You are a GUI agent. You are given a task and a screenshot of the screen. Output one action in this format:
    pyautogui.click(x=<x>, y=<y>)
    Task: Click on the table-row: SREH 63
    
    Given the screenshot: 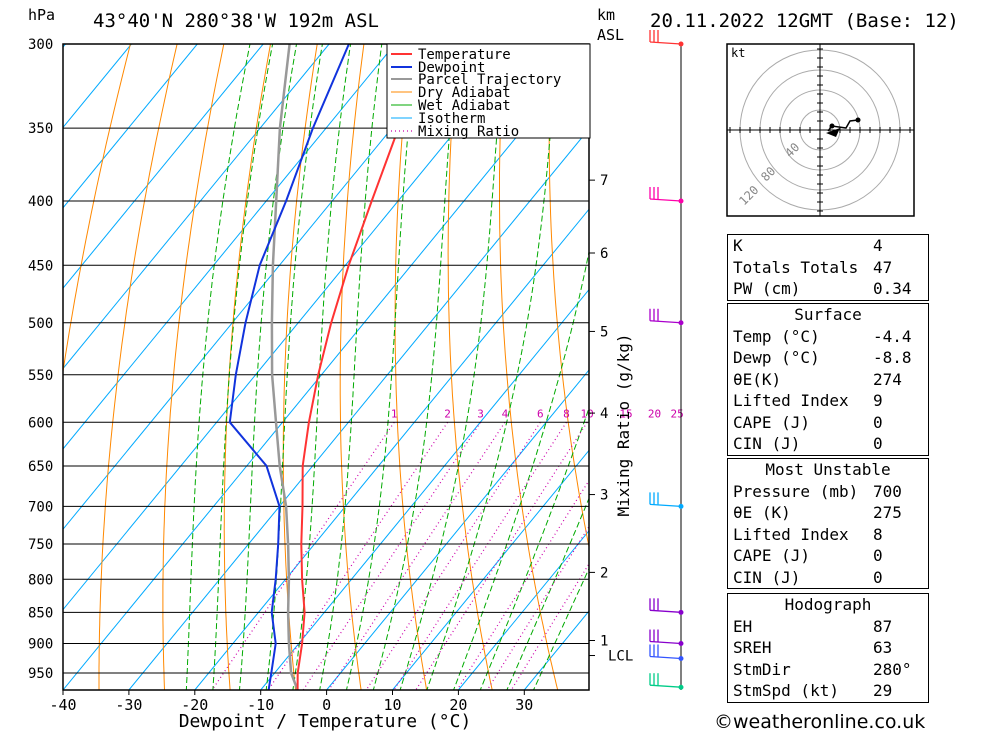 What is the action you would take?
    pyautogui.click(x=828, y=648)
    